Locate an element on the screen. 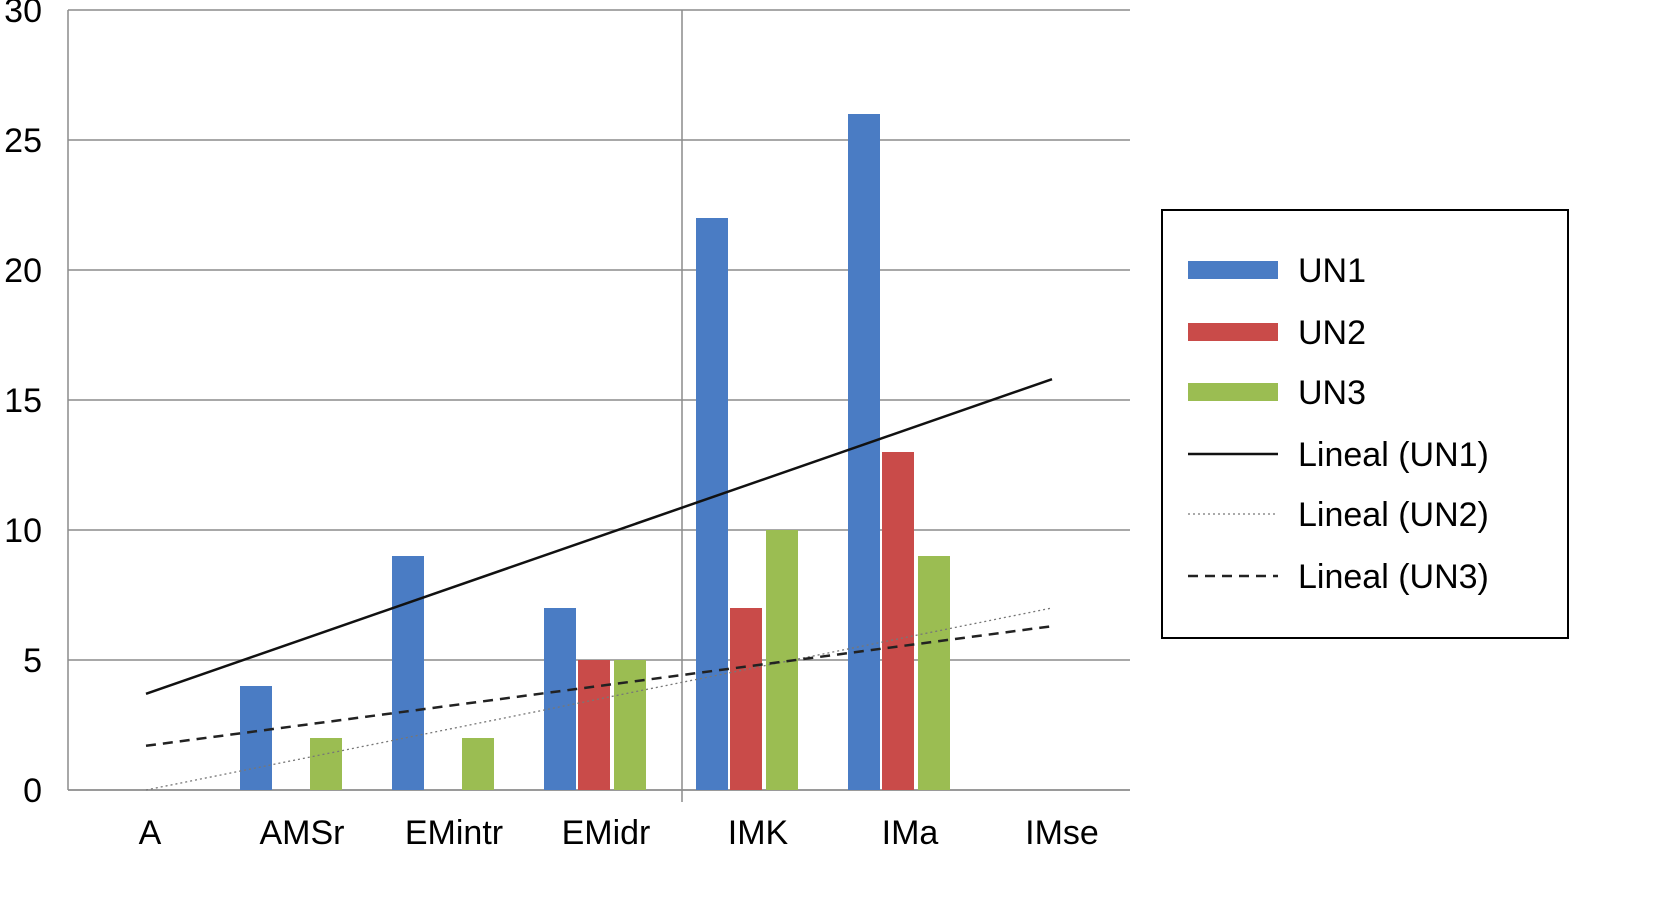 This screenshot has width=1653, height=900. y-tick-label: 10 is located at coordinates (23, 531).